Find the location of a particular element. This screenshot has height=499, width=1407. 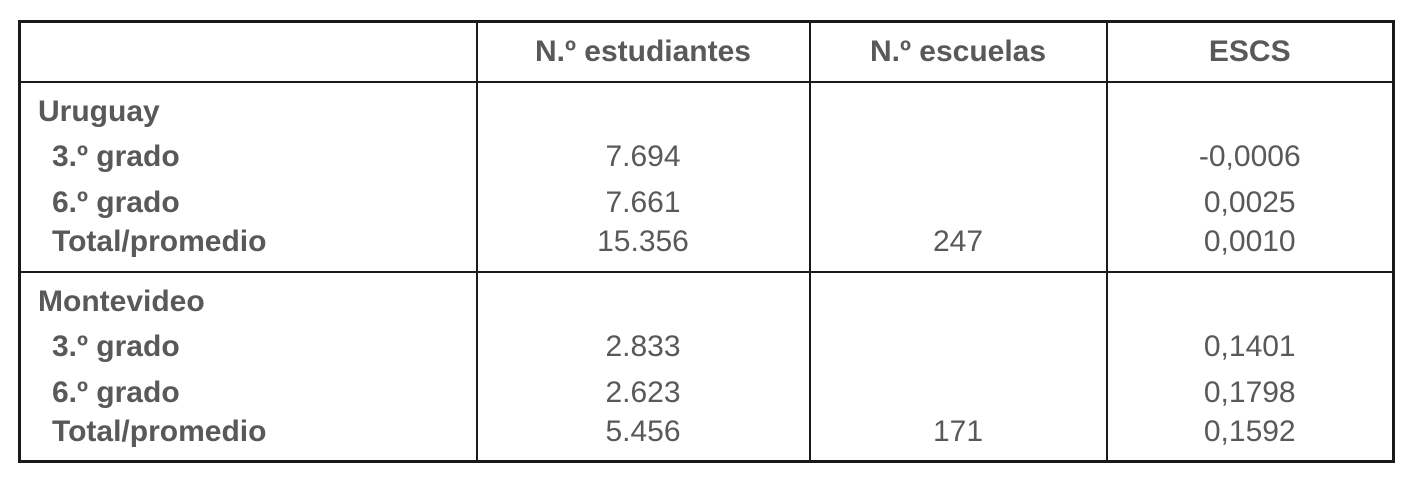

table-row-uruguay-grado3: 3.º grado 7.694 -0,0006 is located at coordinates (706, 156).